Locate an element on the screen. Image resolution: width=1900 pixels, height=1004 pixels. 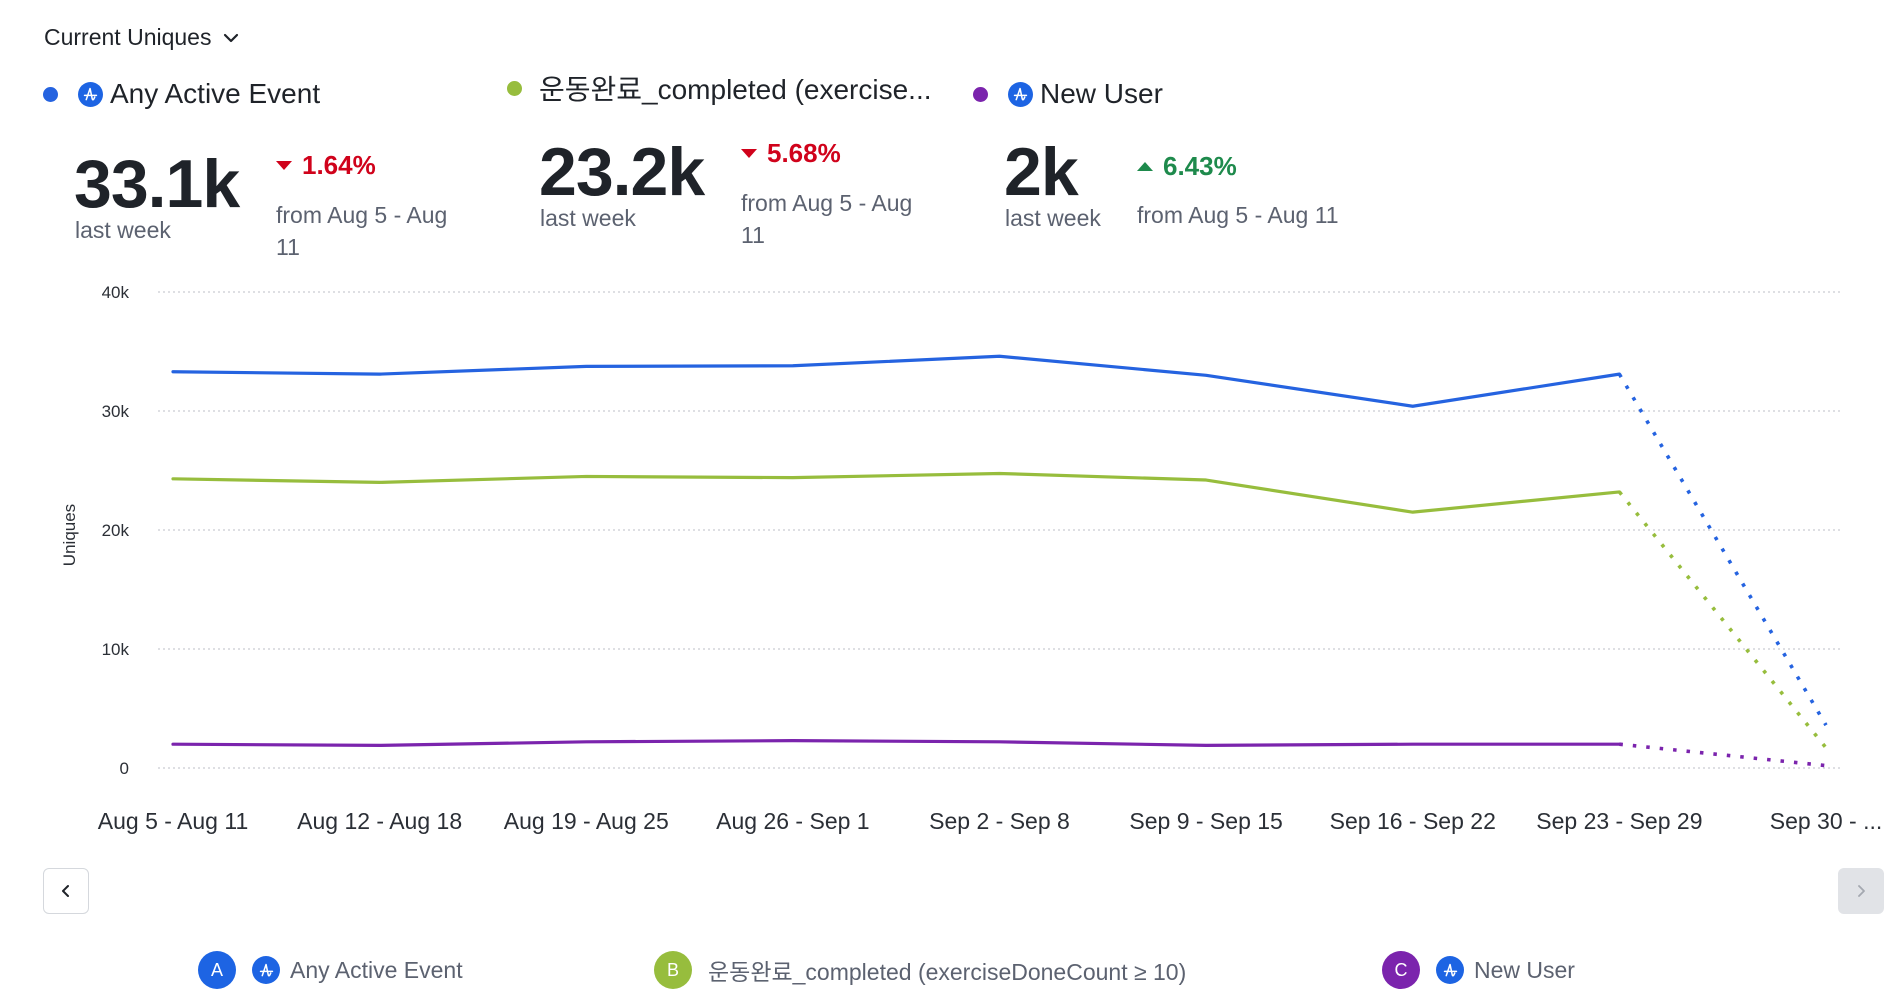
y-tick-label: 20k is located at coordinates (116, 530).